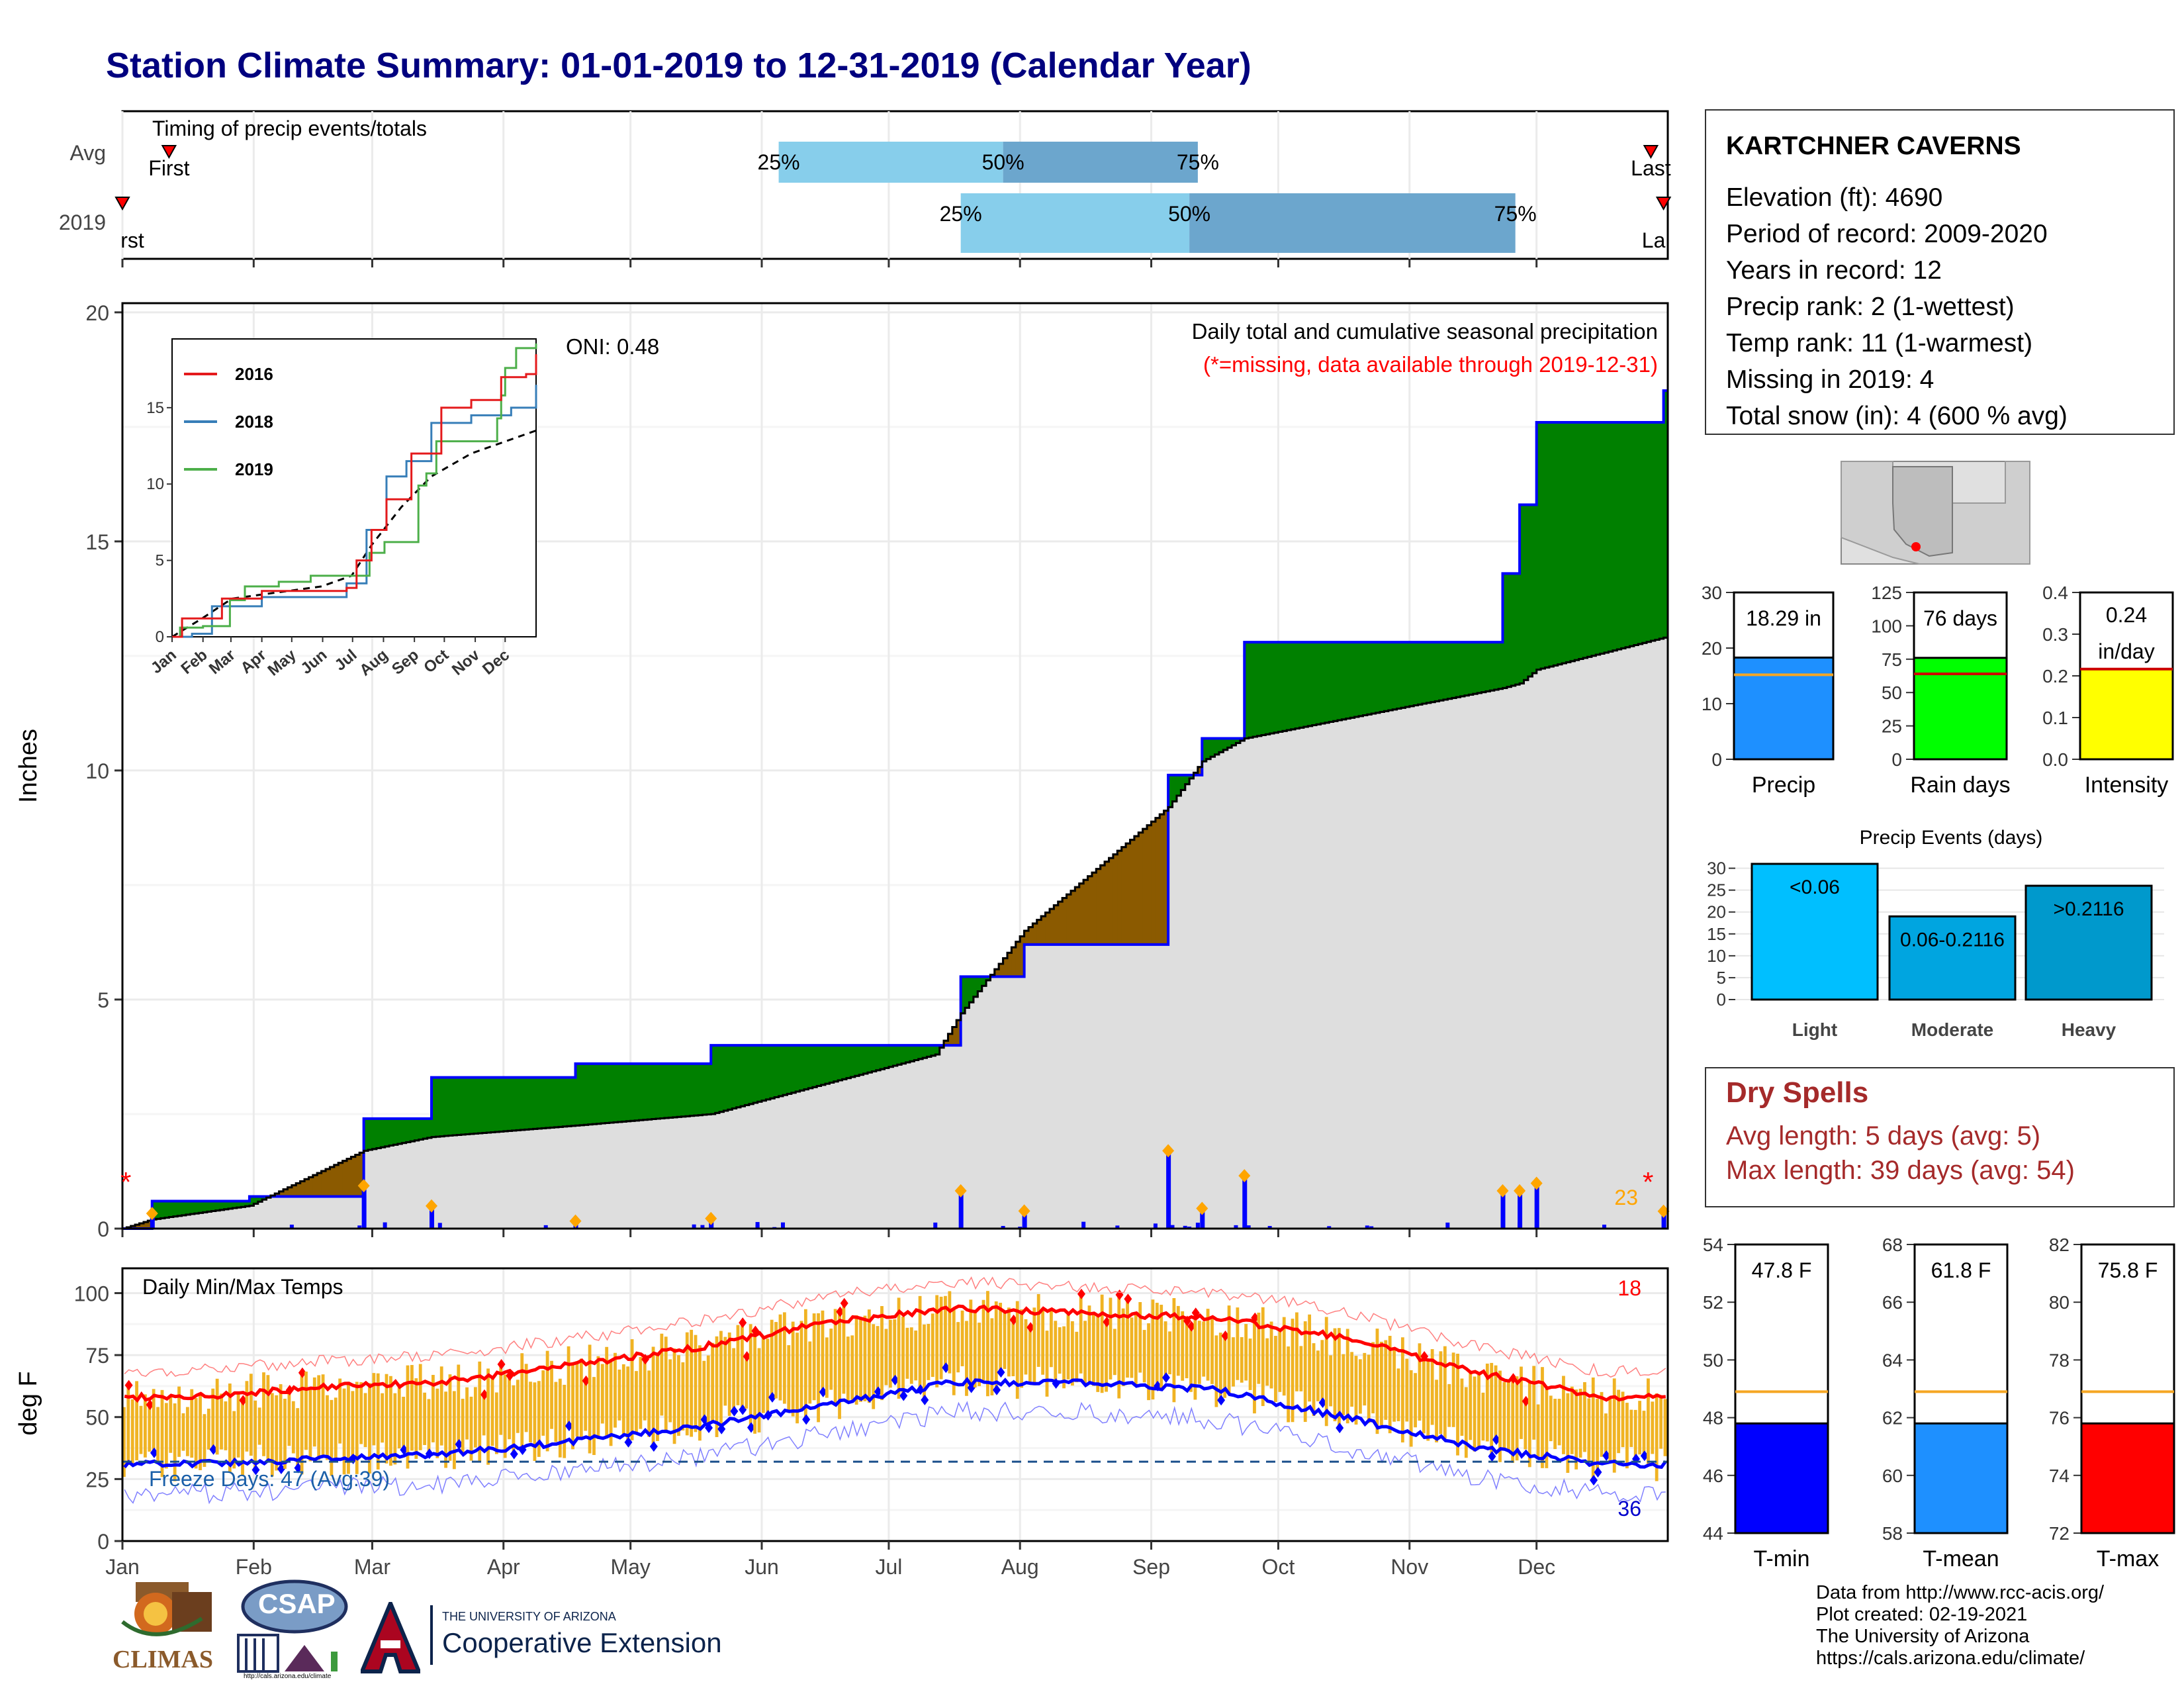  What do you see at coordinates (28, 766) in the screenshot?
I see `precip-y-label: Inches` at bounding box center [28, 766].